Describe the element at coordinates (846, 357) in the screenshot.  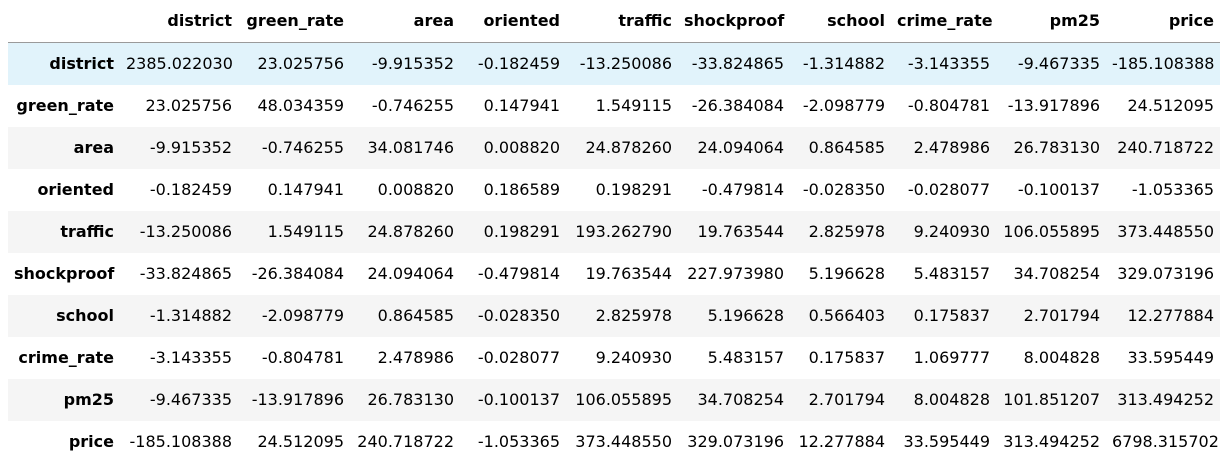
I see `table-cell: 0.175837` at that location.